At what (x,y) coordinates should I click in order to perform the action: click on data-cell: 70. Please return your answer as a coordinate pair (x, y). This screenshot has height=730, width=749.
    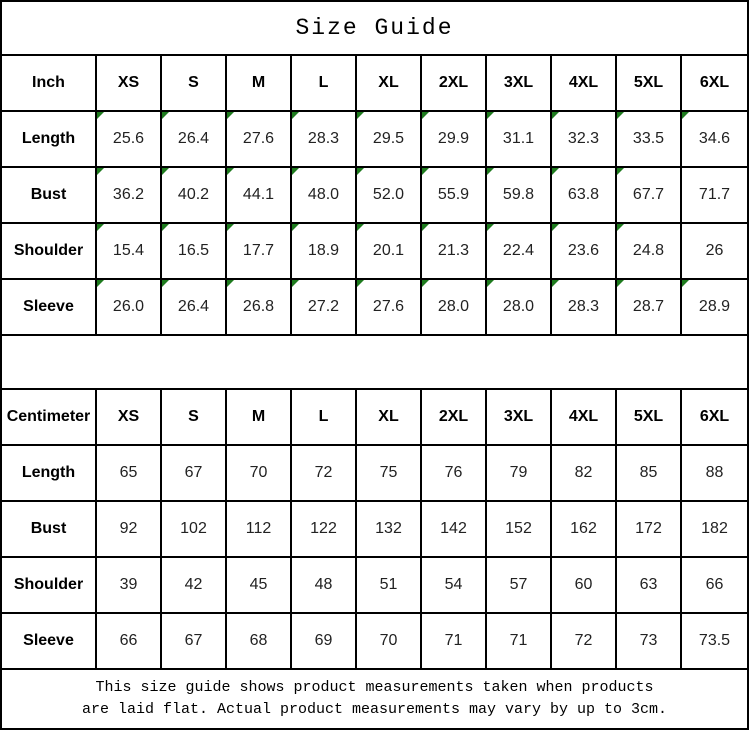
    Looking at the image, I should click on (259, 474).